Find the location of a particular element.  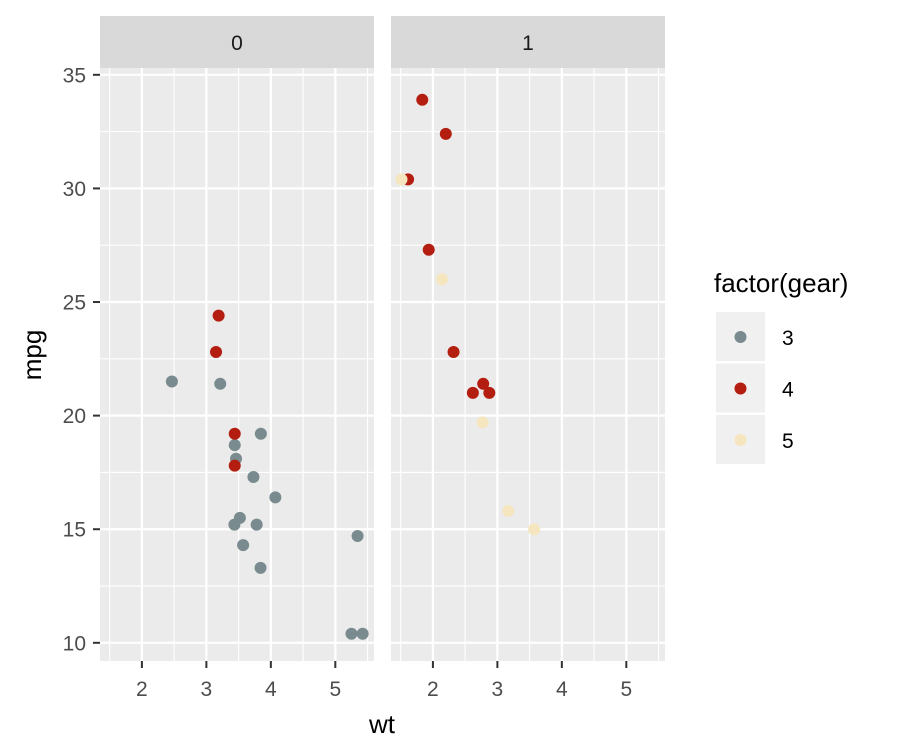

y-tick-label: 10 is located at coordinates (74, 643).